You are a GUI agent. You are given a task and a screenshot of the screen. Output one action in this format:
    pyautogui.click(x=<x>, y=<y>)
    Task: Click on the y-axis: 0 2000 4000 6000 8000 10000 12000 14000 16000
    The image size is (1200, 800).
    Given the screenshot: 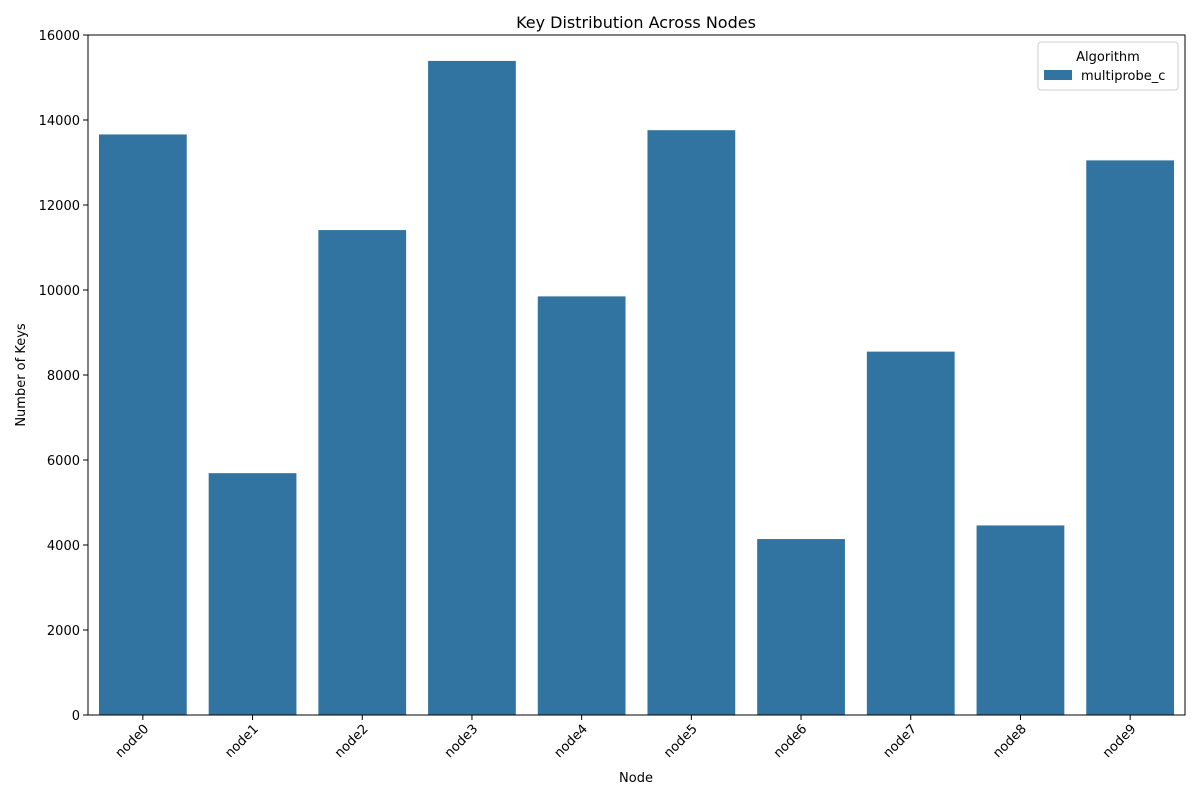 What is the action you would take?
    pyautogui.click(x=63, y=376)
    